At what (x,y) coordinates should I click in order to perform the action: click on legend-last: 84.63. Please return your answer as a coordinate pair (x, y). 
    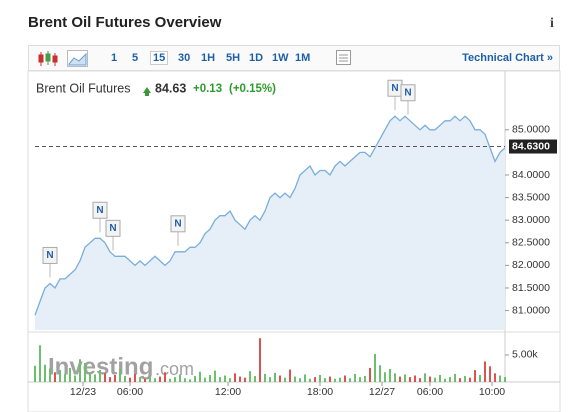
    Looking at the image, I should click on (170, 88).